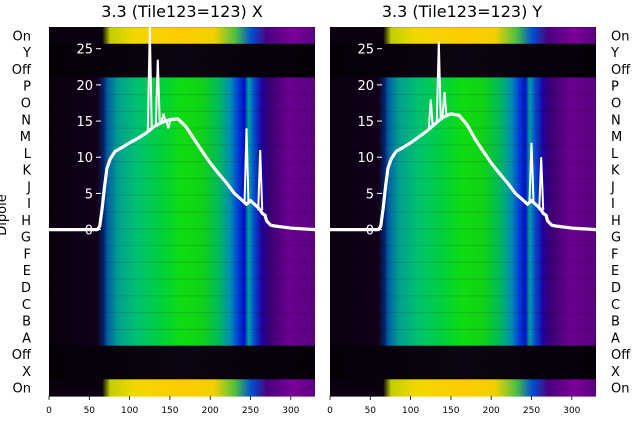 The width and height of the screenshot is (640, 440). What do you see at coordinates (614, 254) in the screenshot?
I see `dipole-label: F` at bounding box center [614, 254].